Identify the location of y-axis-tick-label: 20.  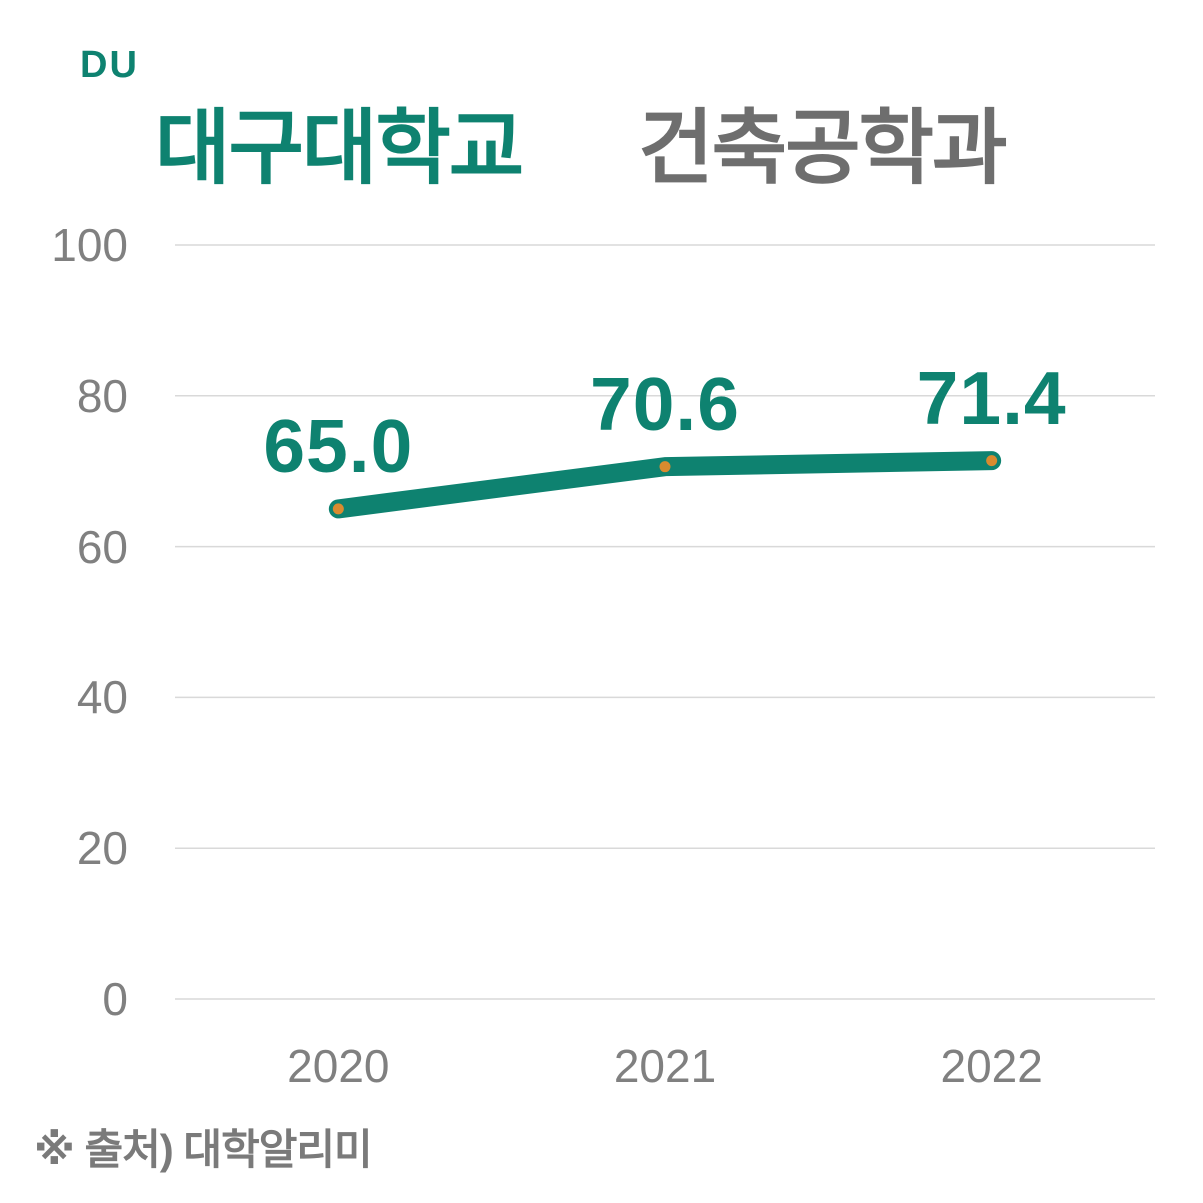
(102, 848).